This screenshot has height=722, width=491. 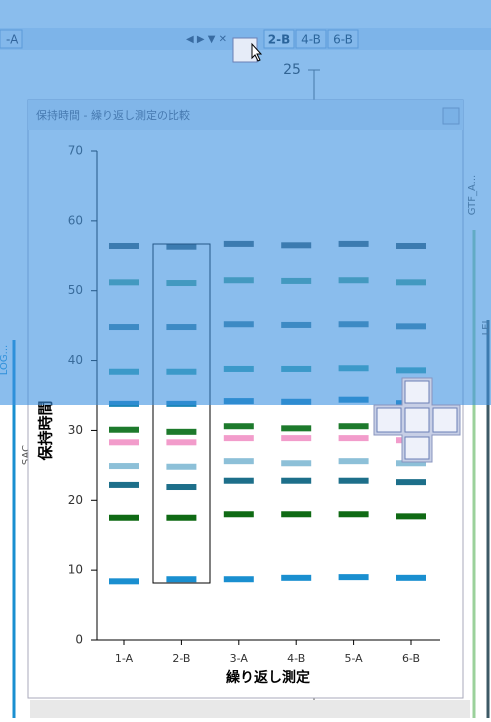 I want to click on y-tick-label: 60, so click(x=75, y=220).